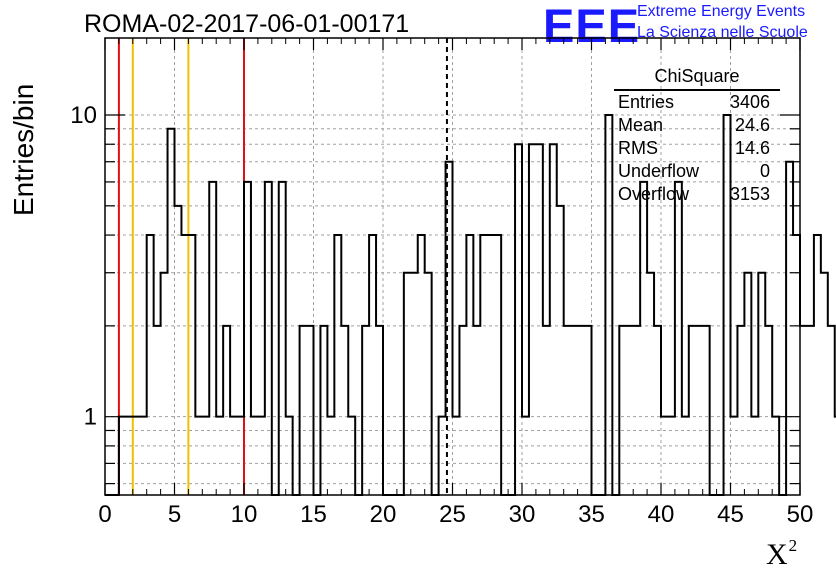 Image resolution: width=836 pixels, height=572 pixels. I want to click on x-tick-label: 15, so click(313, 514).